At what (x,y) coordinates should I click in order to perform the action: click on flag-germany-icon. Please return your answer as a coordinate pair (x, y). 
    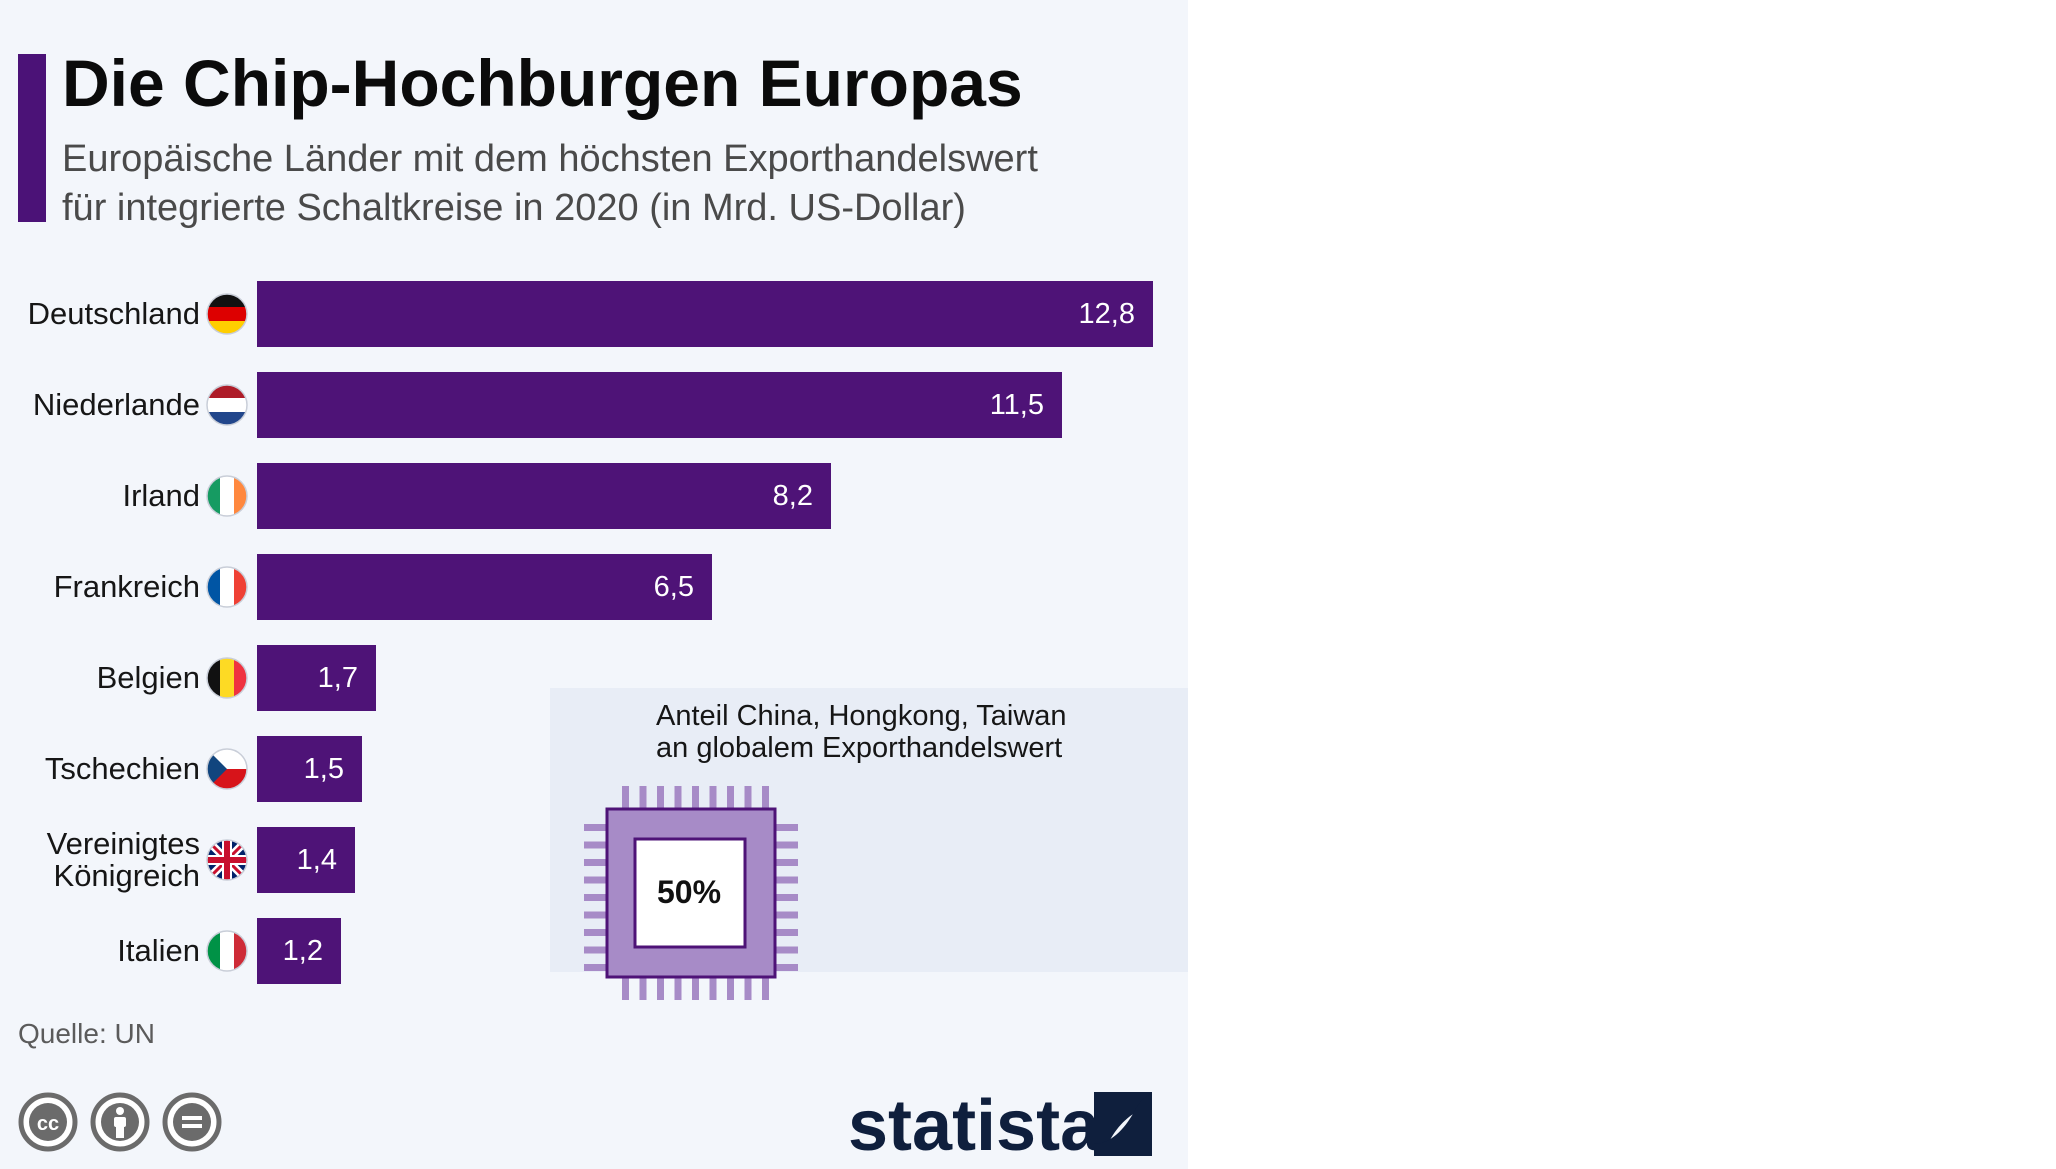
    Looking at the image, I should click on (227, 314).